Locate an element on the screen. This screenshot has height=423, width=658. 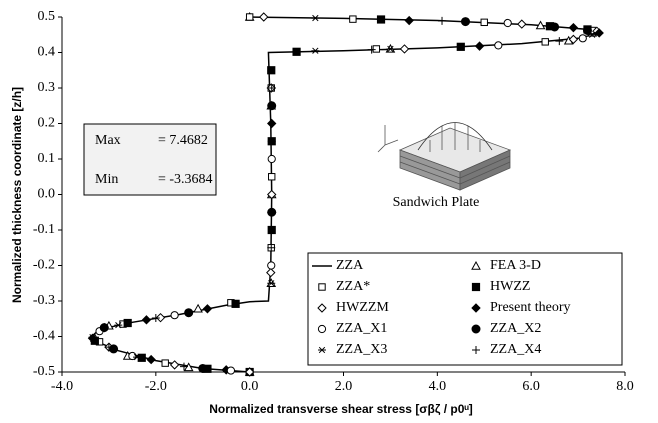
x-tick-label: 4.0 is located at coordinates (438, 386).